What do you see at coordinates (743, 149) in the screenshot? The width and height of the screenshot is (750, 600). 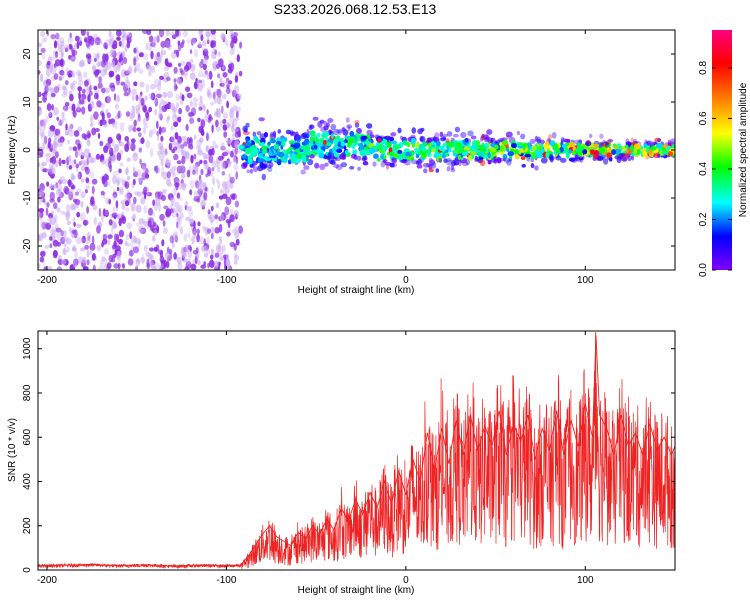 I see `colorbar-label: Normalized spectral amplitude` at bounding box center [743, 149].